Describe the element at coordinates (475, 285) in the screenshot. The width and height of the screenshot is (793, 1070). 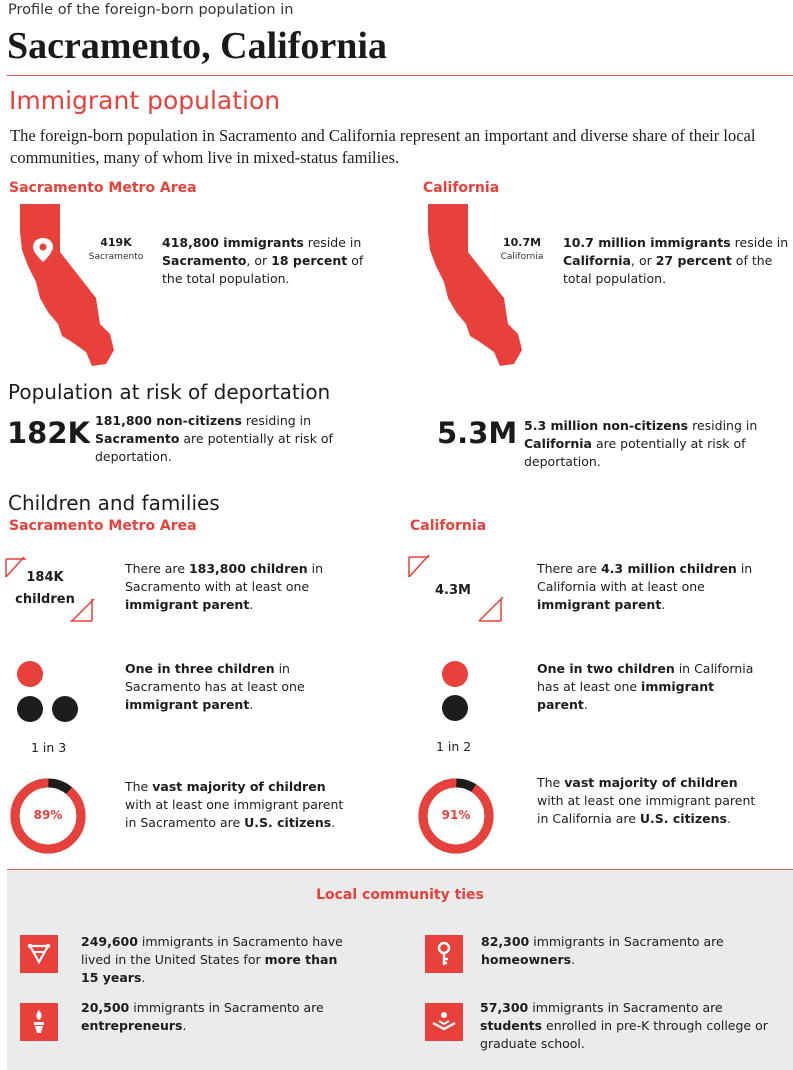
I see `california-state-map-icon` at that location.